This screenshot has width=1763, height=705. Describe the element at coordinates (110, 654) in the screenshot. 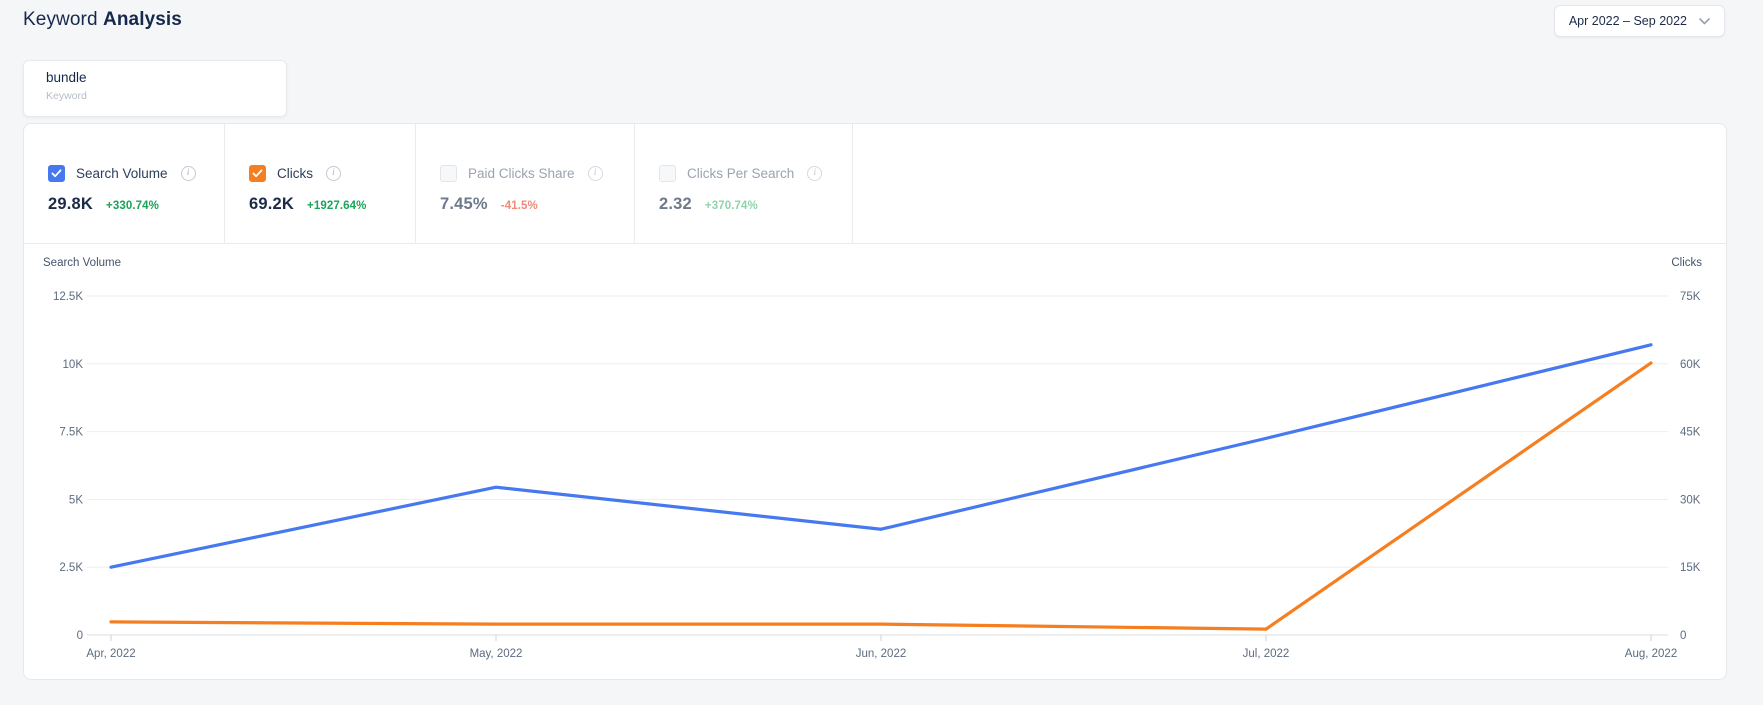

I see `x-axis-tick-label: Apr, 2022` at that location.